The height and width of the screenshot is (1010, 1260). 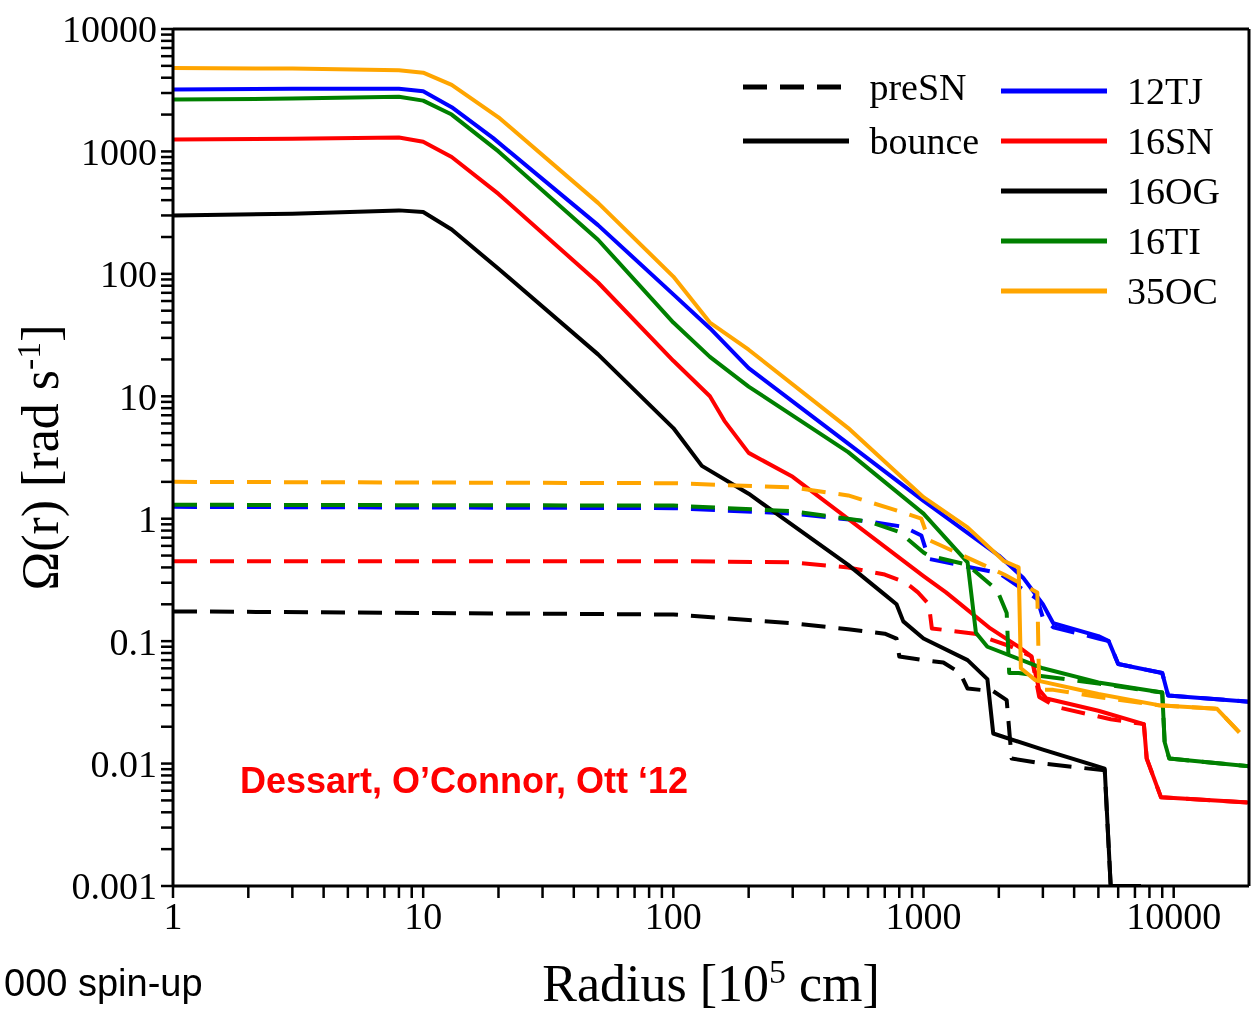 What do you see at coordinates (147, 519) in the screenshot?
I see `y-tick-label: 1` at bounding box center [147, 519].